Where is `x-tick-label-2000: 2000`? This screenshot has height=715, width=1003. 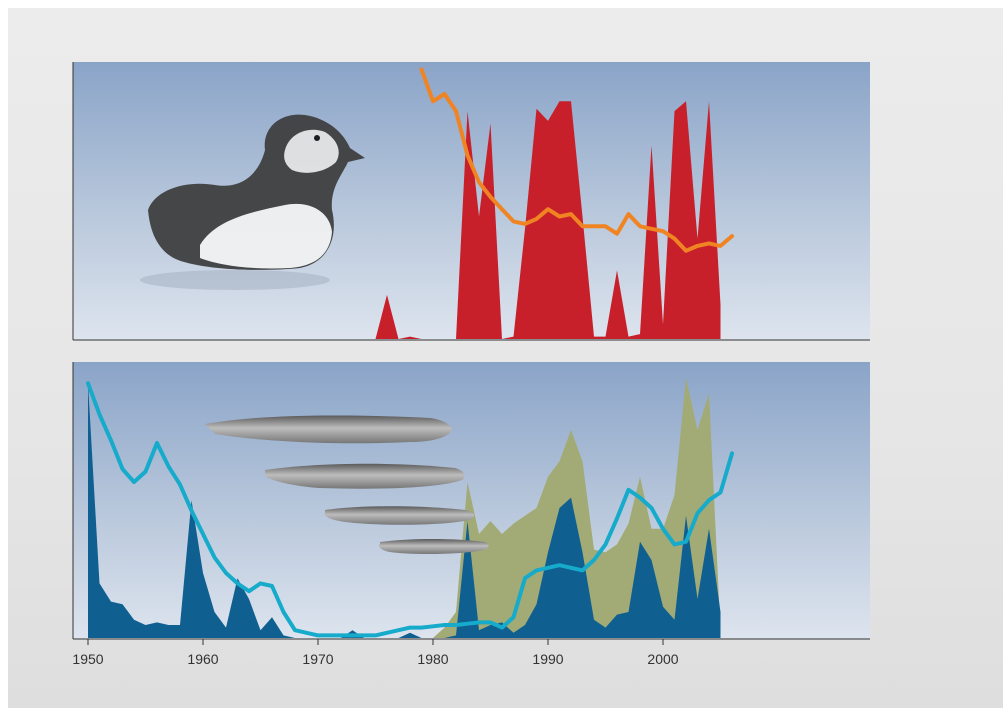 x-tick-label-2000: 2000 is located at coordinates (662, 659).